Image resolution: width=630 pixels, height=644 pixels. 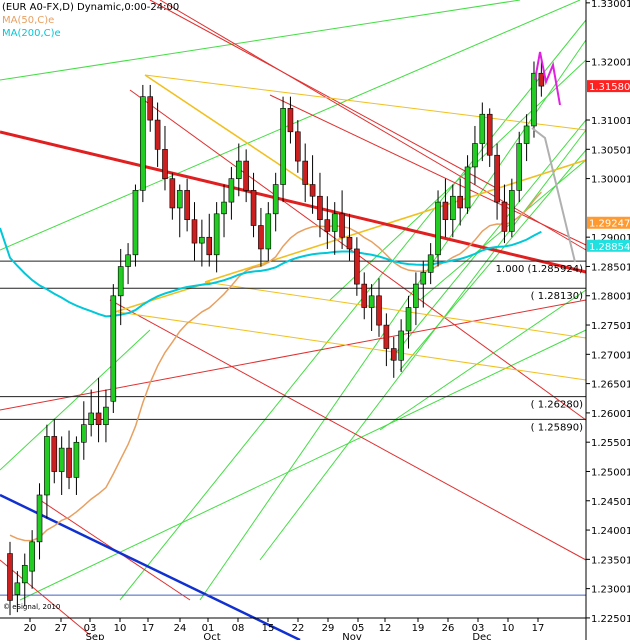 What do you see at coordinates (31, 33) in the screenshot?
I see `legend-ma200: MA(200,C)e` at bounding box center [31, 33].